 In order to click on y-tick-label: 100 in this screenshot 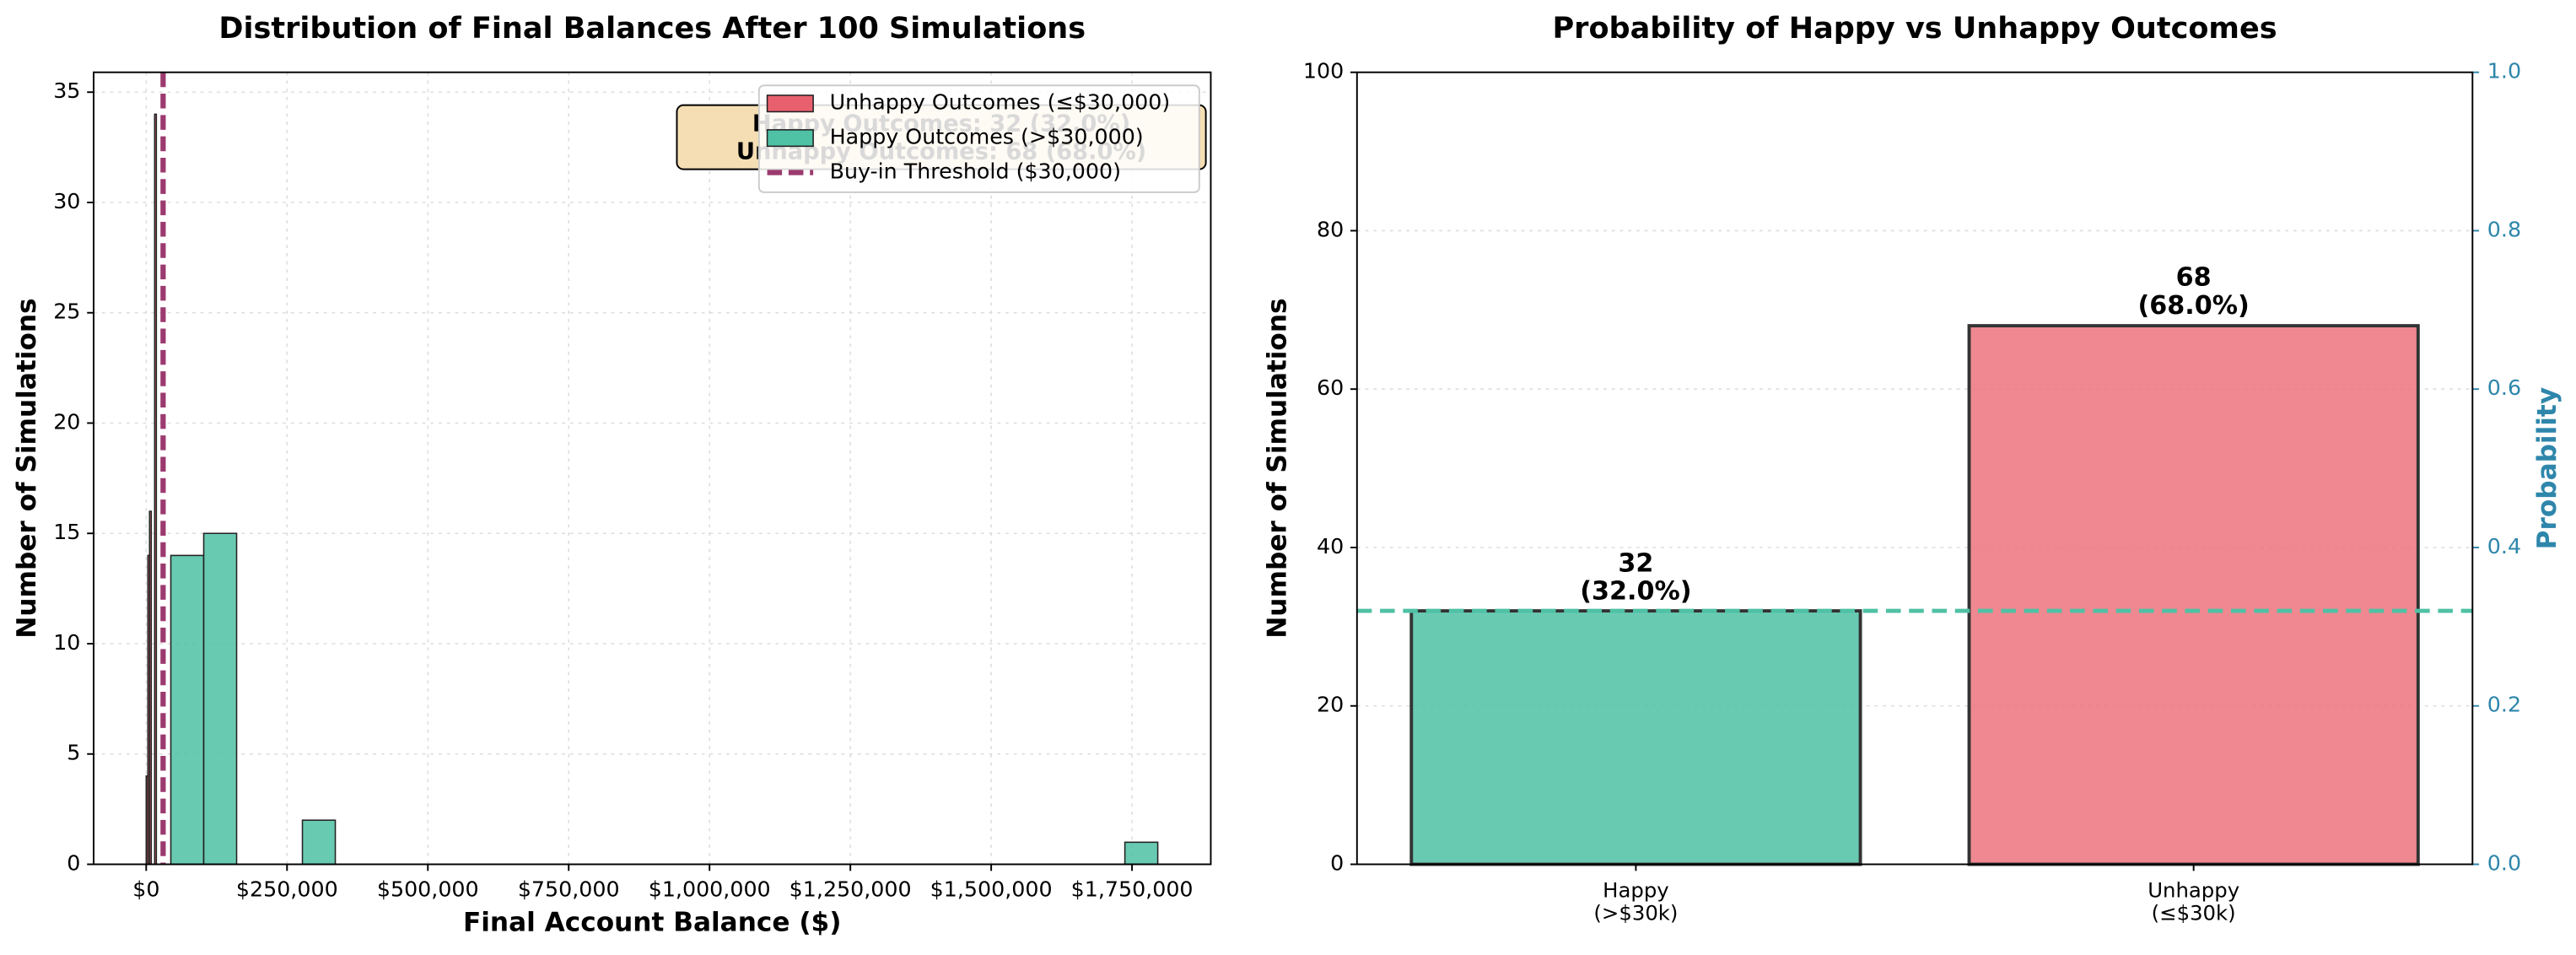, I will do `click(1323, 71)`.